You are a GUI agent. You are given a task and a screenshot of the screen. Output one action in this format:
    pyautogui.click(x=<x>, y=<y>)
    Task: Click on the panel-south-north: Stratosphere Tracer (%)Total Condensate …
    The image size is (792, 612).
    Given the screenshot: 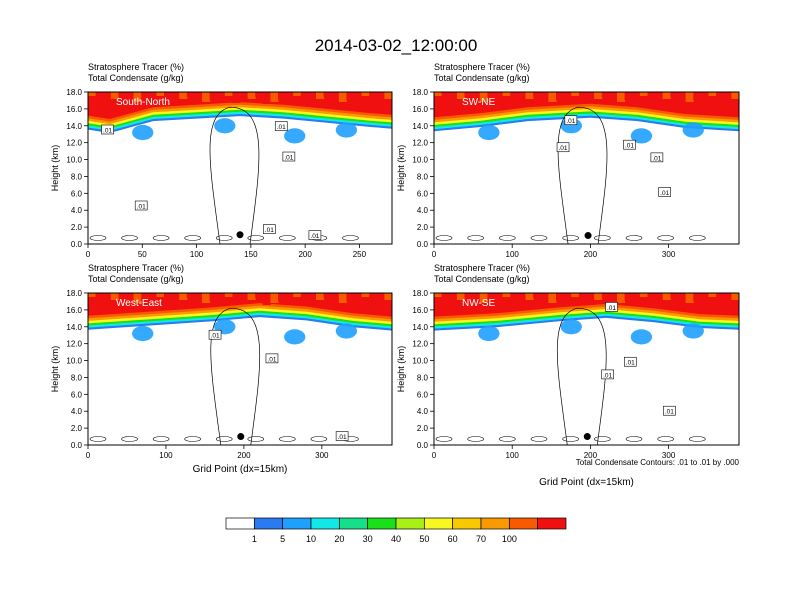 What is the action you would take?
    pyautogui.click(x=221, y=160)
    